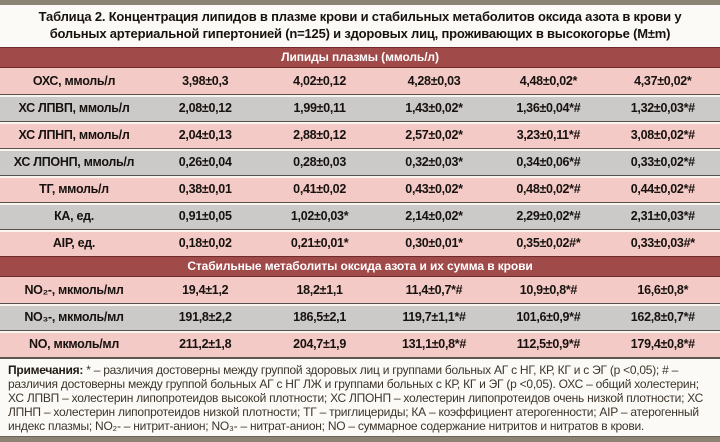 The image size is (720, 442). What do you see at coordinates (548, 134) in the screenshot?
I see `cell-value: 3,23±0,11*#` at bounding box center [548, 134].